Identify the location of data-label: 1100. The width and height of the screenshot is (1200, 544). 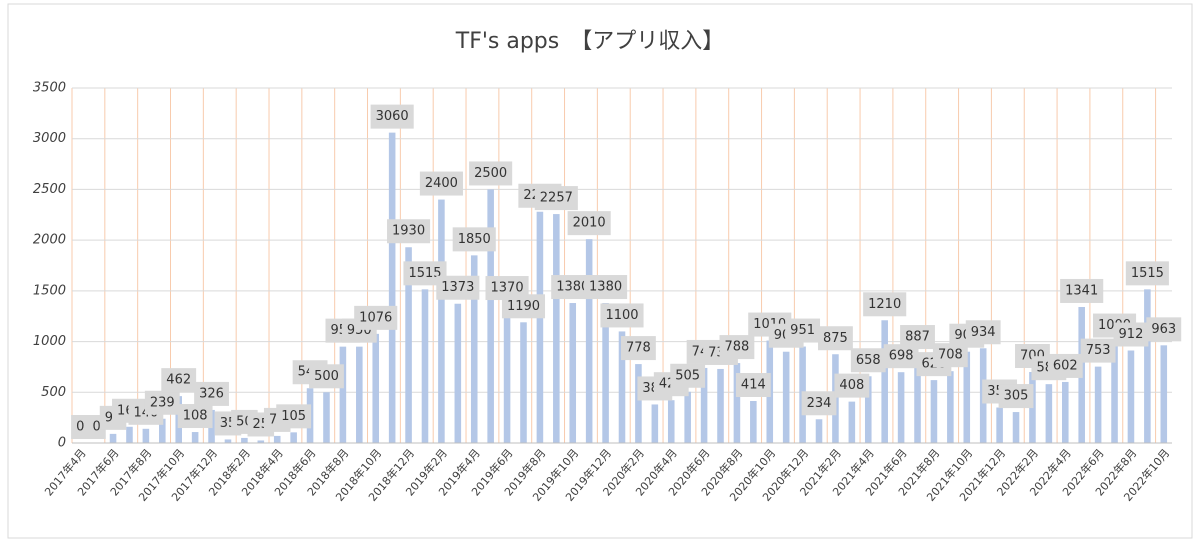
(622, 315).